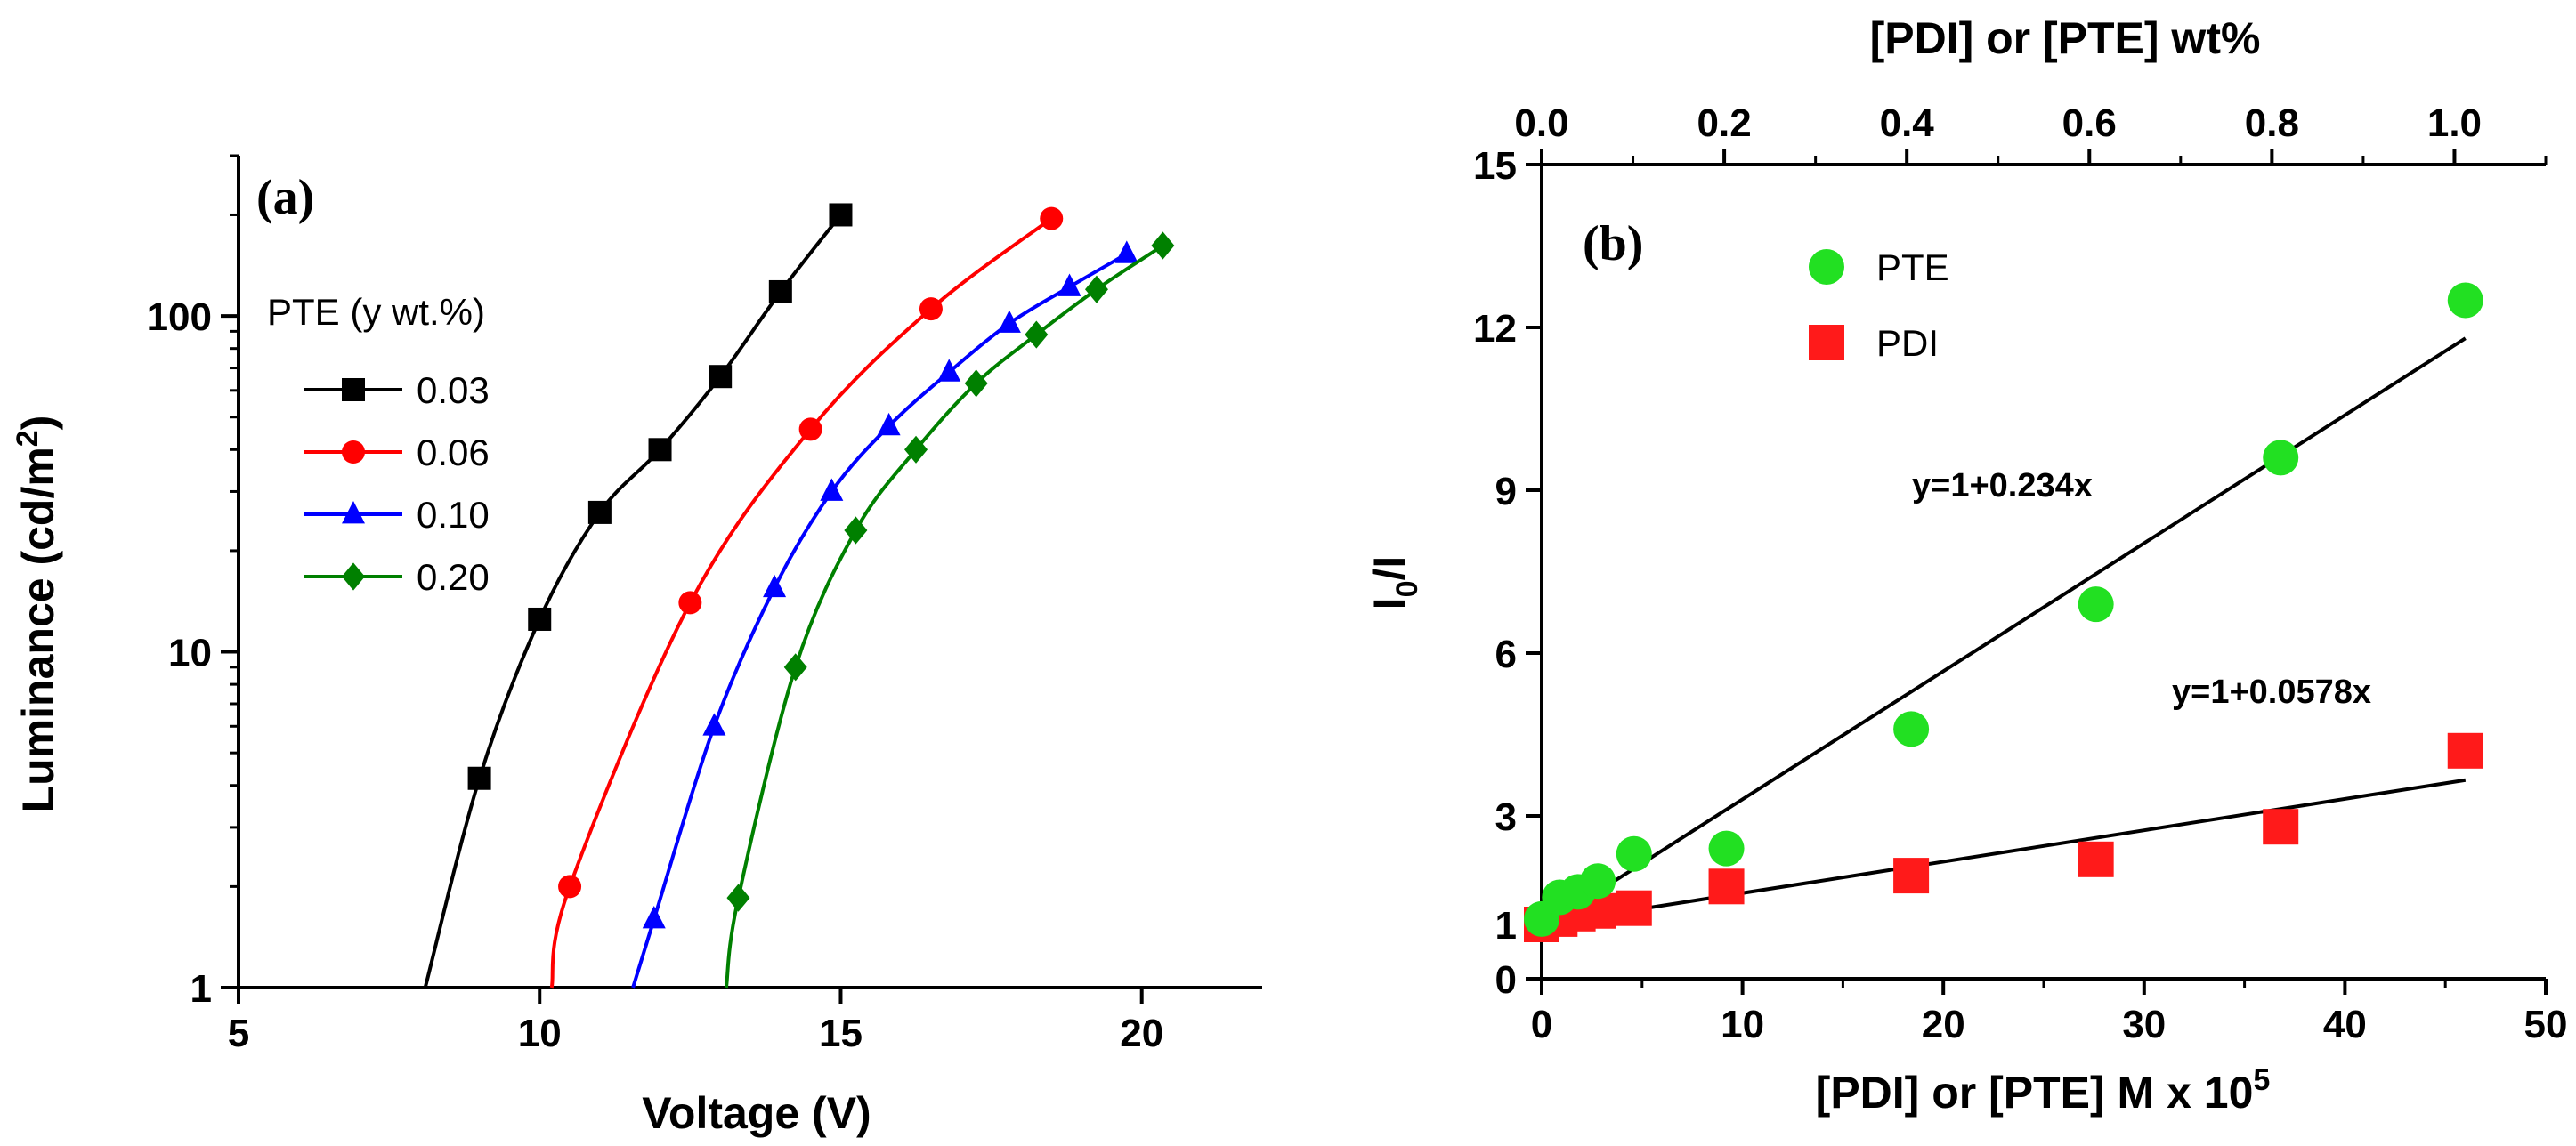  I want to click on panel-a-x-tick-label: 15, so click(841, 1033).